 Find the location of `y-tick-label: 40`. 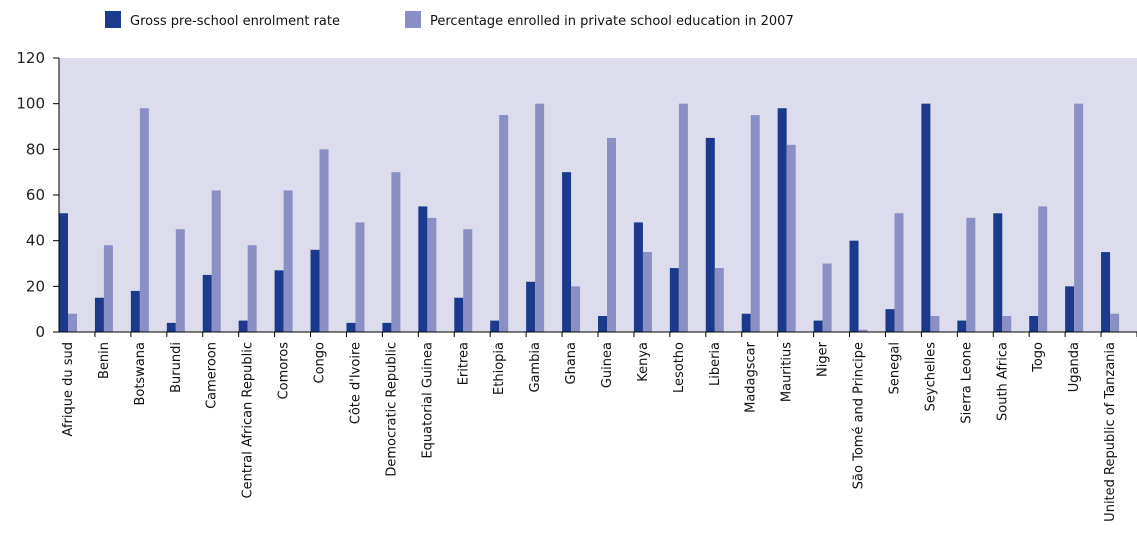

y-tick-label: 40 is located at coordinates (35, 241).